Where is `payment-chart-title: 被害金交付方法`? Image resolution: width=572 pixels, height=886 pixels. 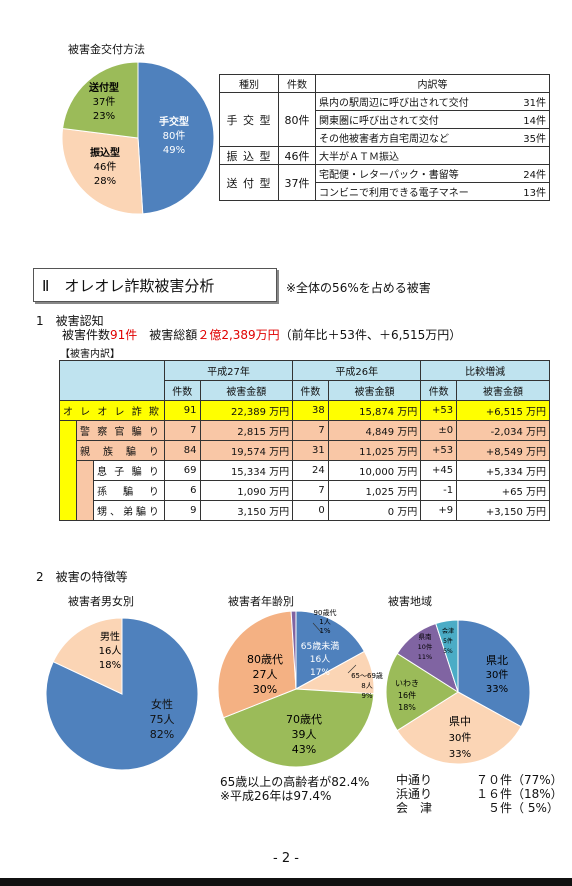
payment-chart-title: 被害金交付方法 is located at coordinates (106, 49).